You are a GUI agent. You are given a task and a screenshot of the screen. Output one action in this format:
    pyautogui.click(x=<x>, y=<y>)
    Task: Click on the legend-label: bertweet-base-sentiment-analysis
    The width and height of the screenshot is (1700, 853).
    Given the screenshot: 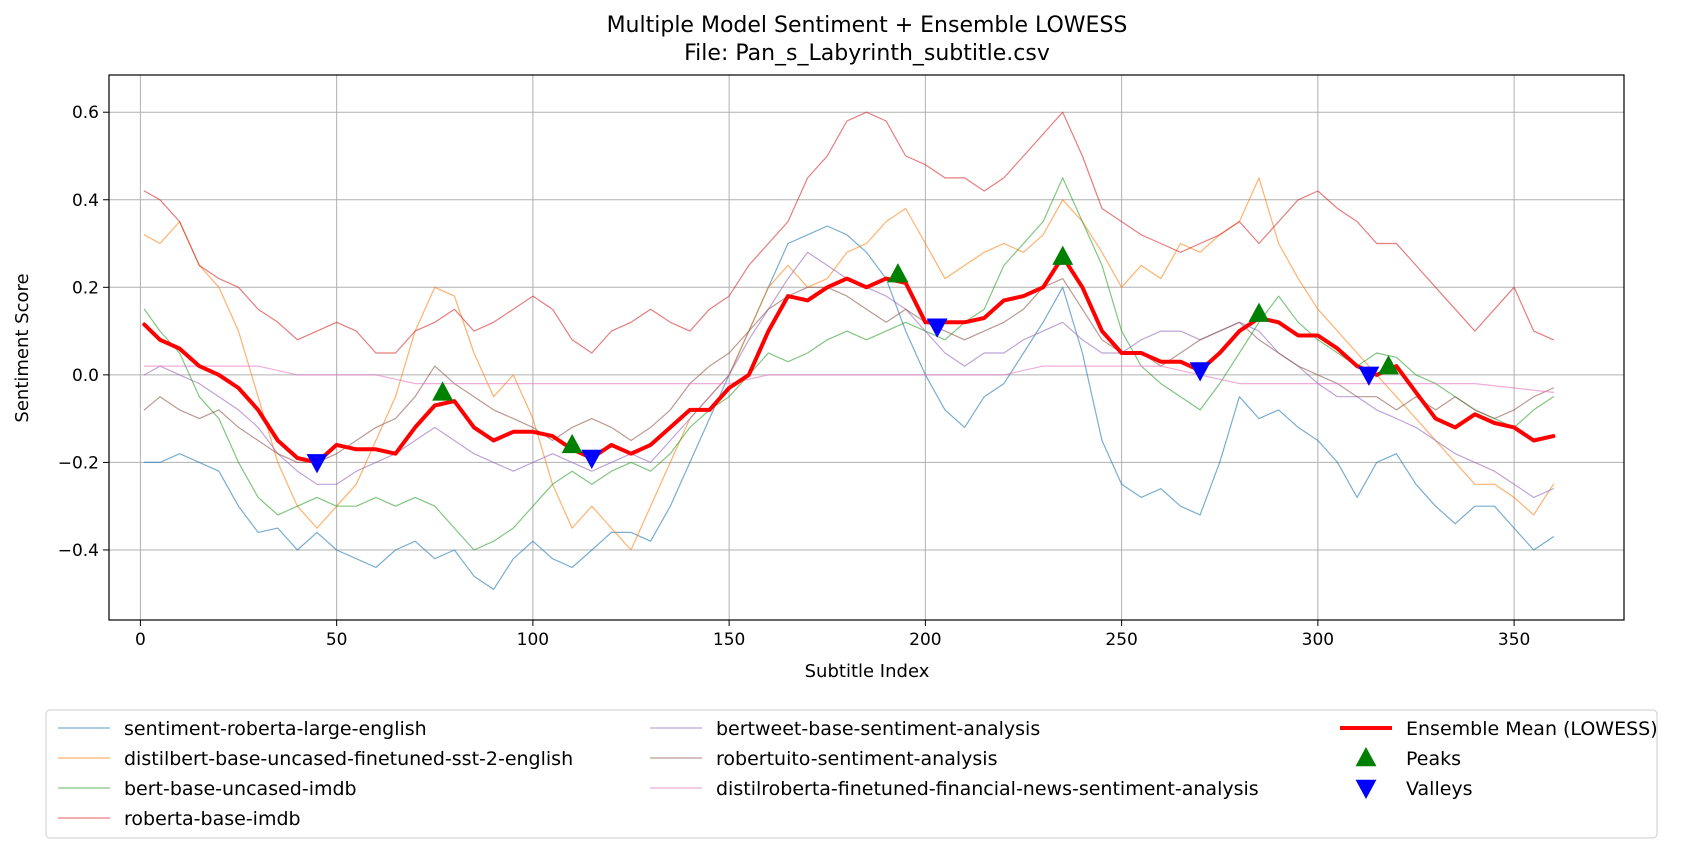 What is the action you would take?
    pyautogui.click(x=878, y=729)
    